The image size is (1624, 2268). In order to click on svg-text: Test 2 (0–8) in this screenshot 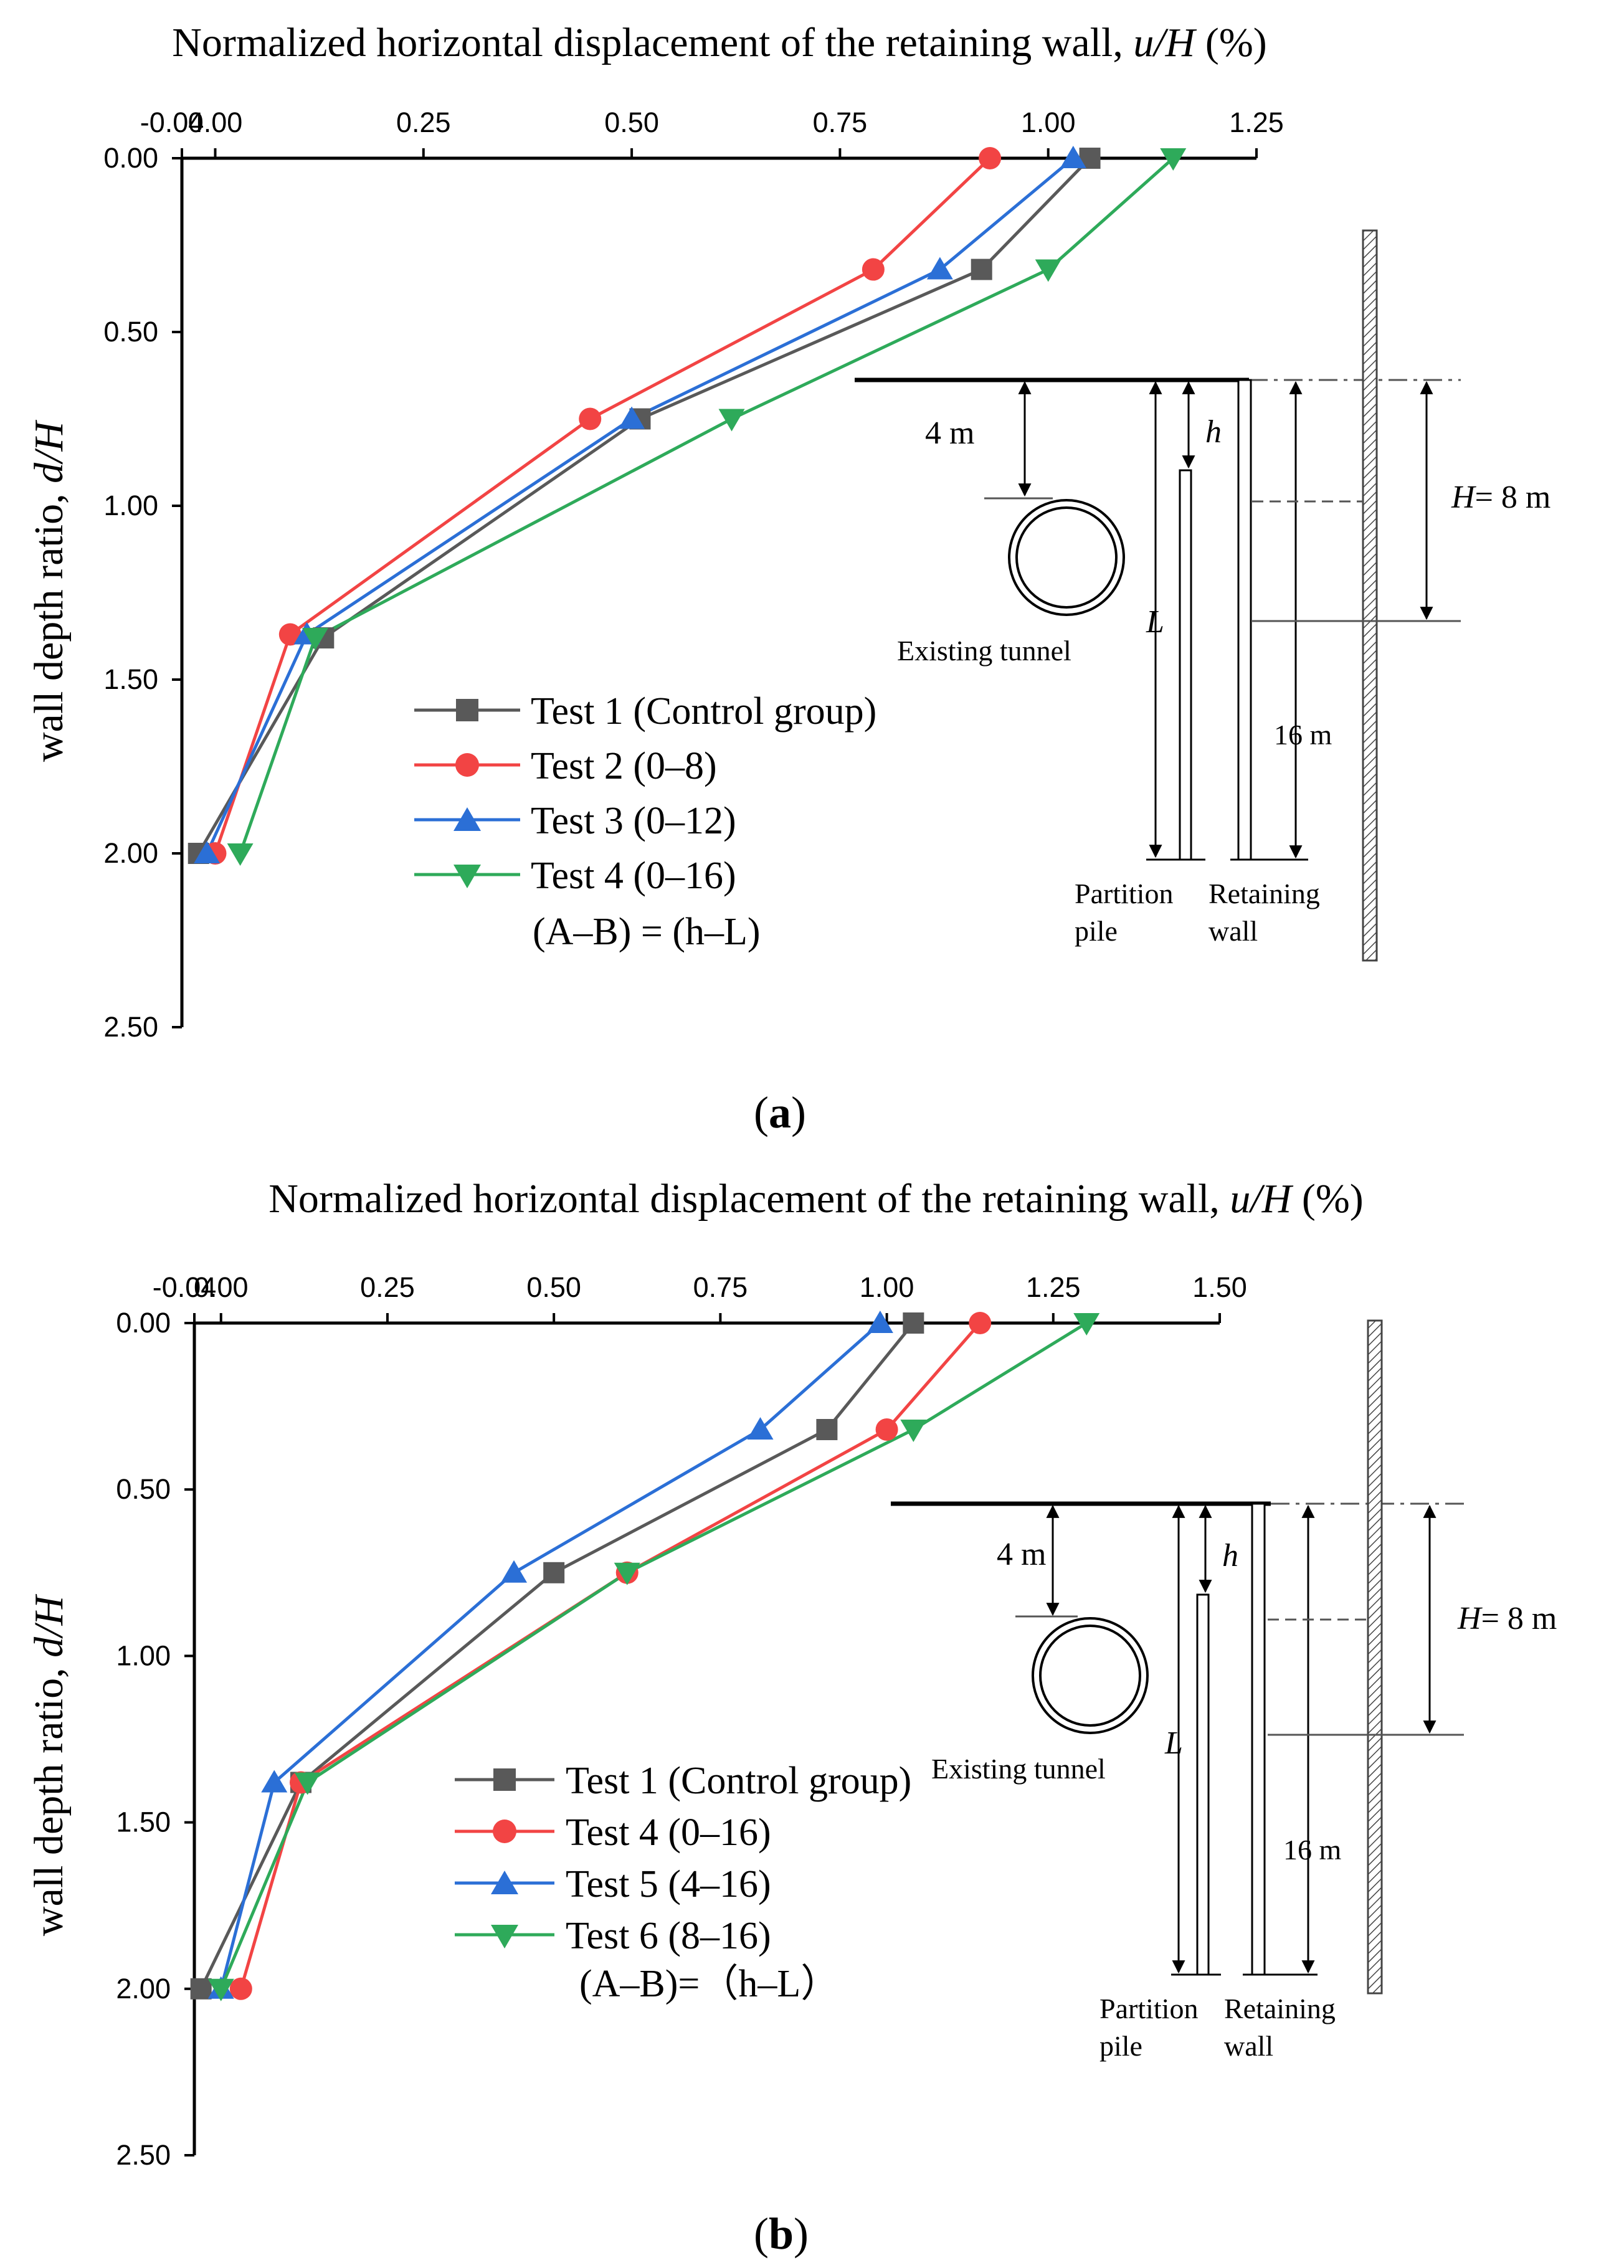, I will do `click(624, 766)`.